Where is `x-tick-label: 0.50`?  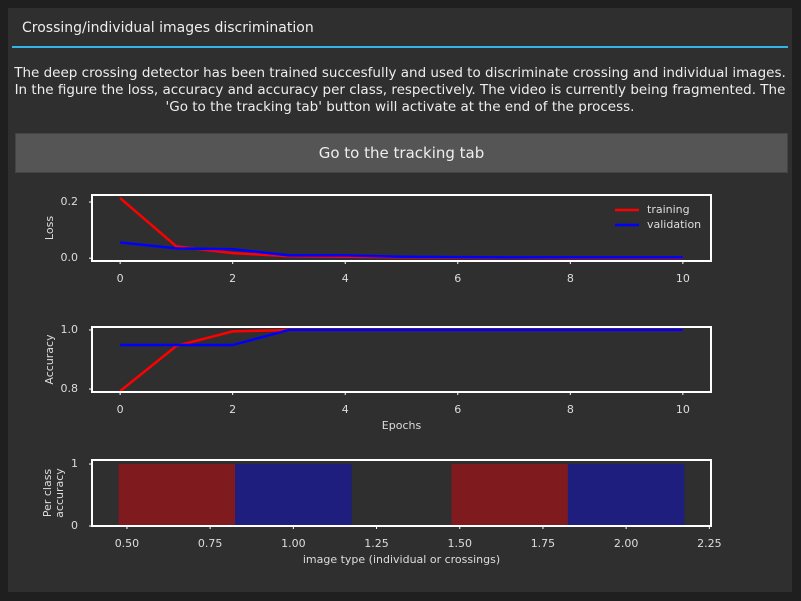
x-tick-label: 0.50 is located at coordinates (127, 543).